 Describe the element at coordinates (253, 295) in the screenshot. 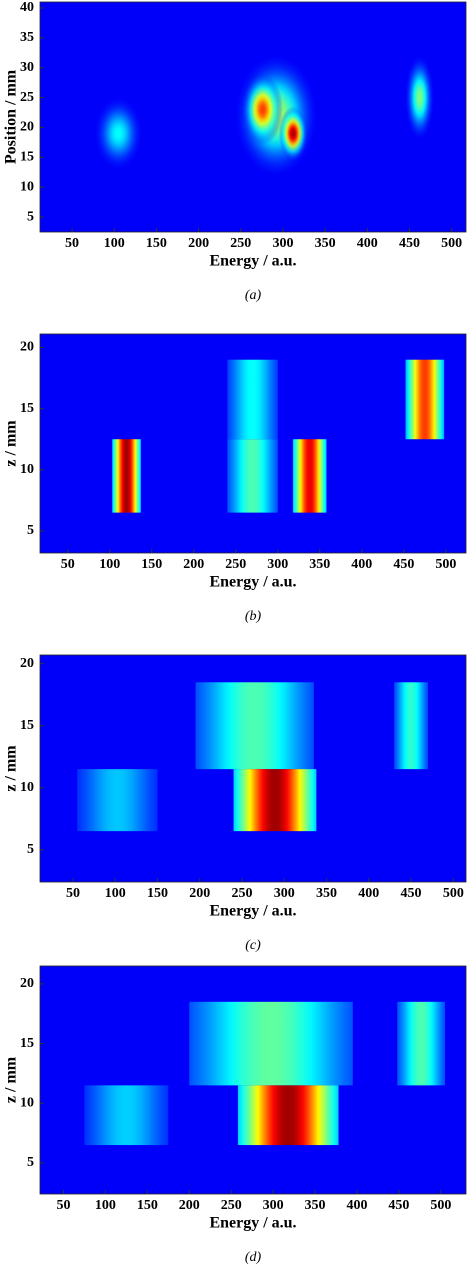

I see `caption: (a)` at that location.